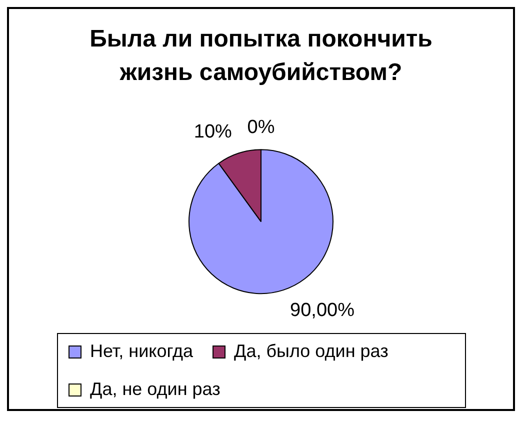  Describe the element at coordinates (142, 350) in the screenshot. I see `legend-label: Нет, никогда` at that location.